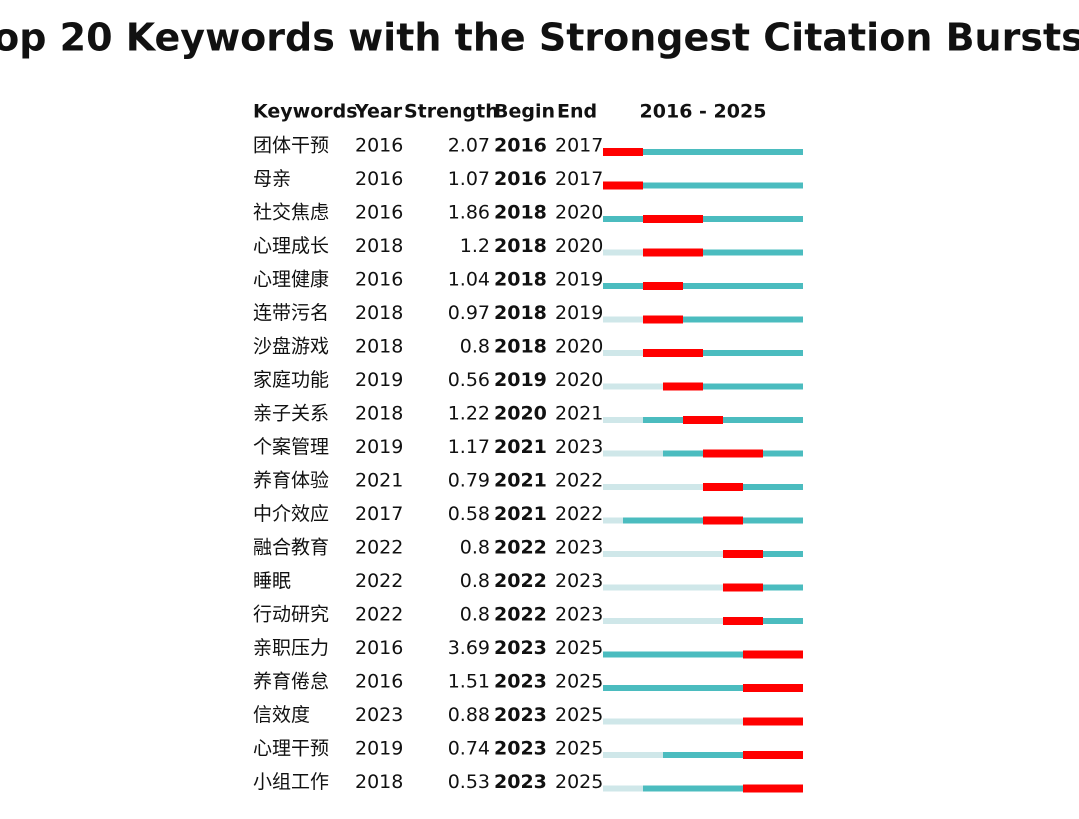 The image size is (1079, 819). Describe the element at coordinates (579, 280) in the screenshot. I see `end: 2019` at that location.